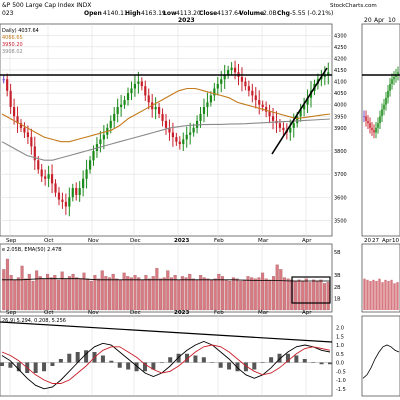 The width and height of the screenshot is (400, 400). Describe the element at coordinates (337, 299) in the screenshot. I see `volume-tick-label: 1B` at that location.